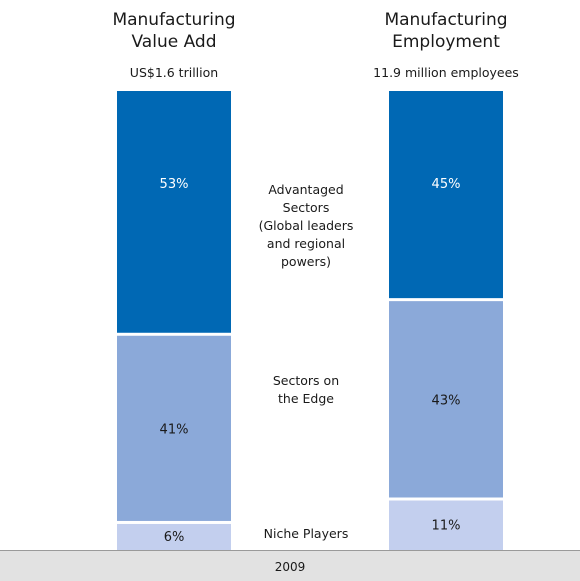 This screenshot has width=580, height=581. I want to click on series-label-2-line-2: the Edge, so click(306, 398).